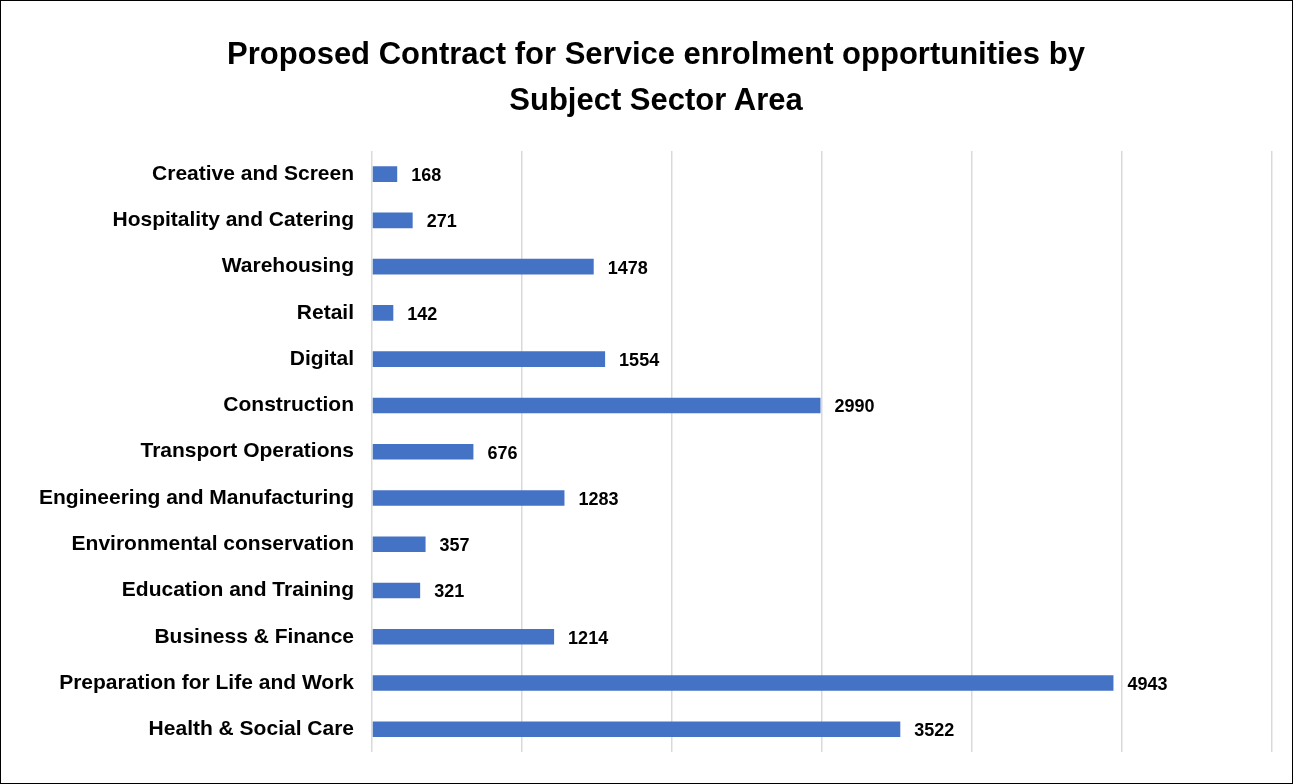  What do you see at coordinates (422, 313) in the screenshot?
I see `data-label: 142` at bounding box center [422, 313].